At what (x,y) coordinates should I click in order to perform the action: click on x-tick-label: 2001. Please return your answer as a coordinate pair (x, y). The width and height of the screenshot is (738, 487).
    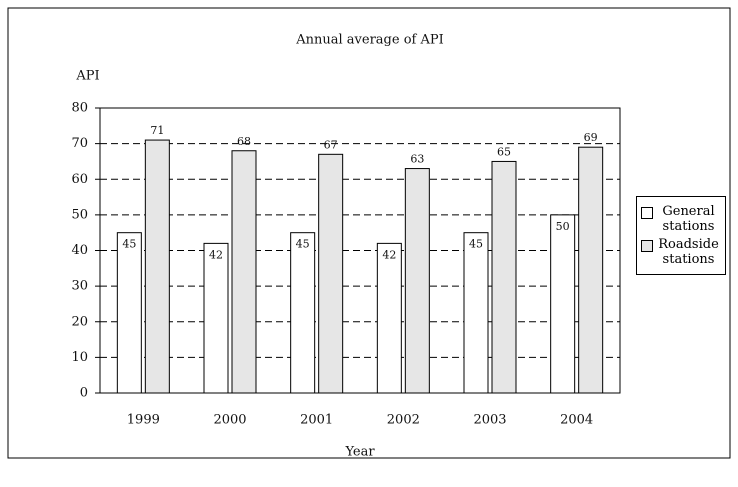
    Looking at the image, I should click on (316, 420).